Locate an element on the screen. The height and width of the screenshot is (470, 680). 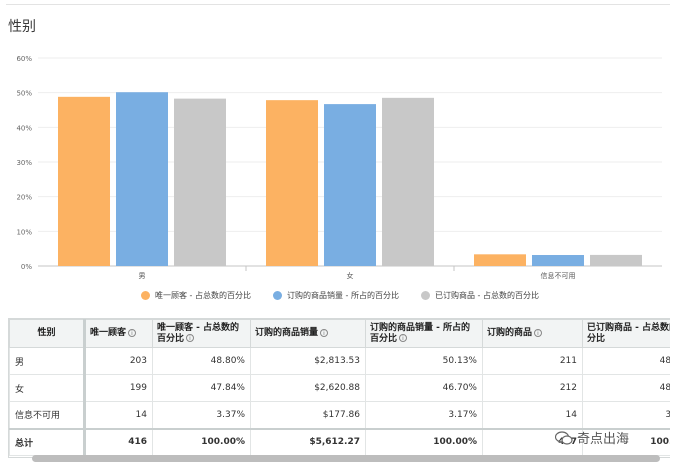
y-tick-label: 30% is located at coordinates (24, 163).